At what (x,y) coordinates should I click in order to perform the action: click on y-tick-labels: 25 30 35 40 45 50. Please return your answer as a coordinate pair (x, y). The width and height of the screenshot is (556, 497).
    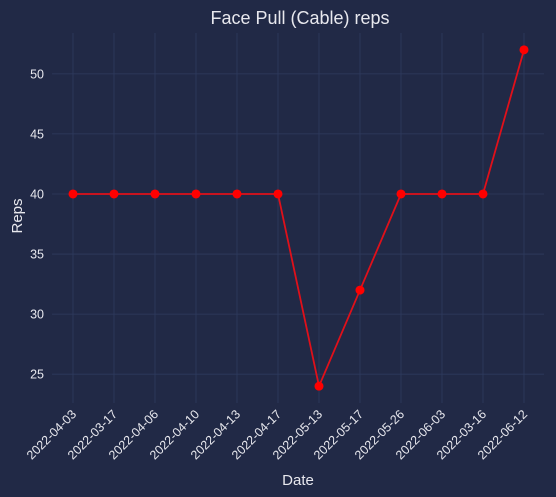
    Looking at the image, I should click on (37, 224).